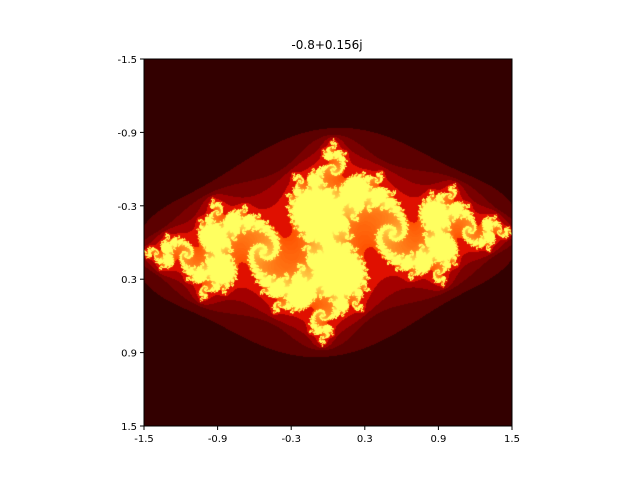  Describe the element at coordinates (512, 439) in the screenshot. I see `x-tick-label: 1.5` at that location.